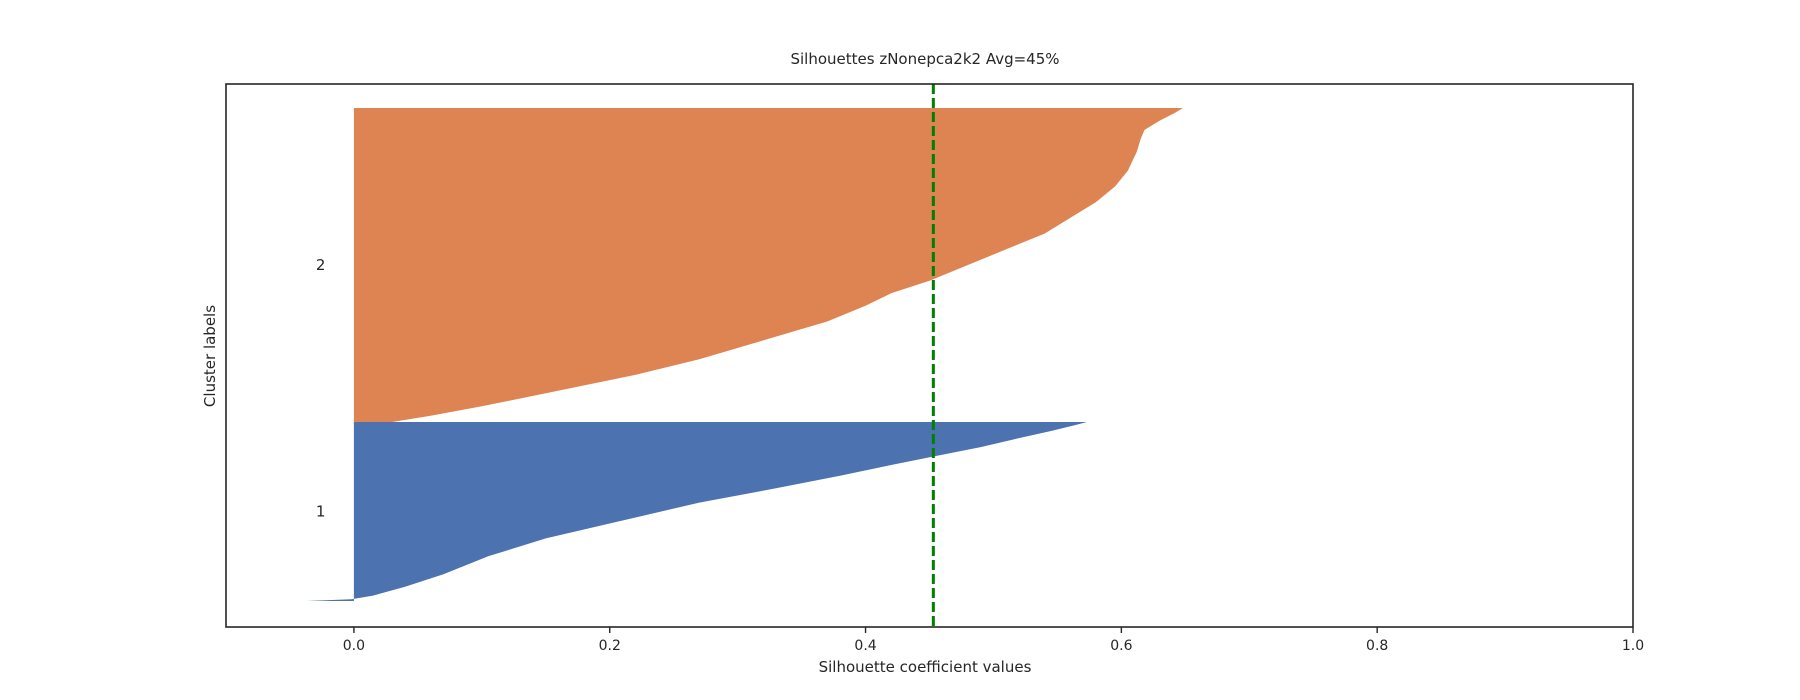 This screenshot has width=1800, height=700. Describe the element at coordinates (210, 356) in the screenshot. I see `y-axis-label: Cluster labels` at that location.